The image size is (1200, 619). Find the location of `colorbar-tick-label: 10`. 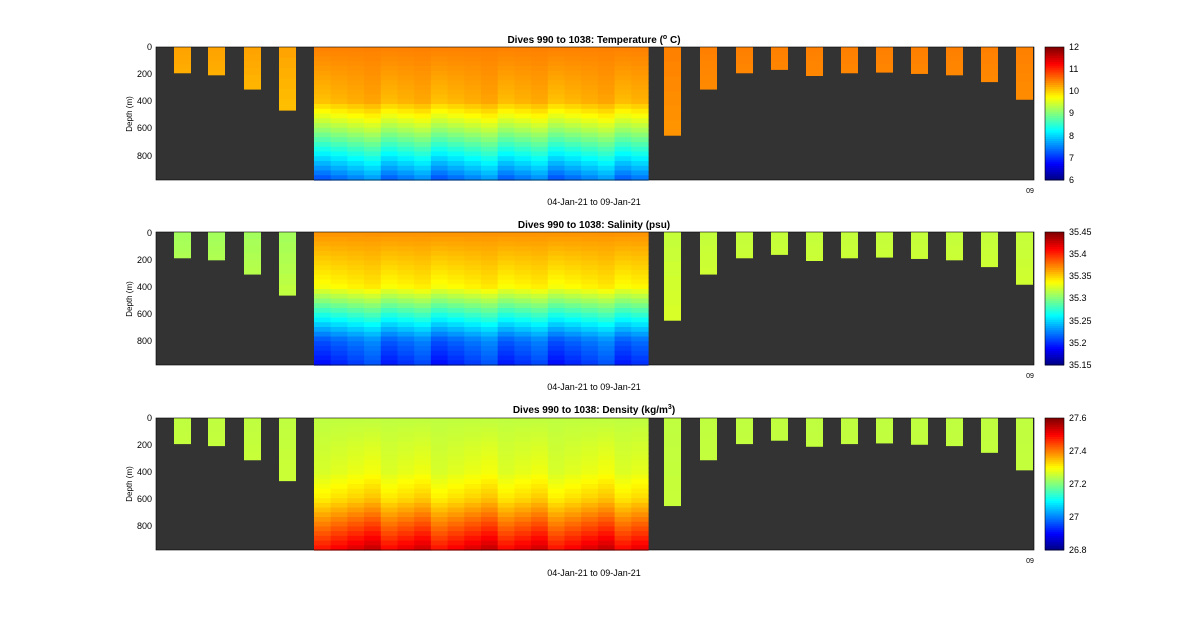

colorbar-tick-label: 10 is located at coordinates (1074, 91).